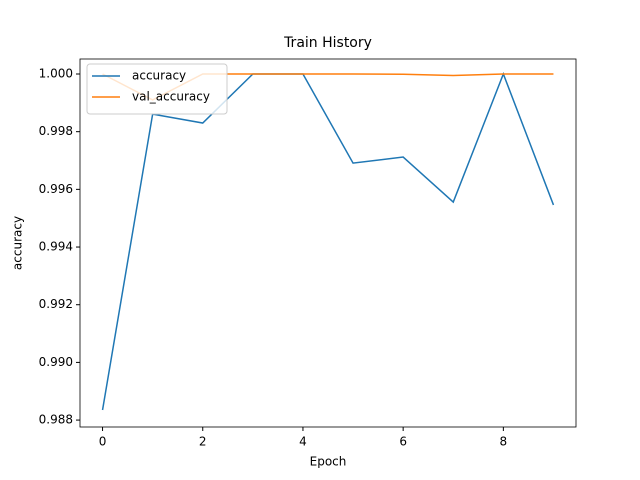 This screenshot has height=480, width=640. Describe the element at coordinates (56, 247) in the screenshot. I see `y-tick-label: 0.994` at that location.